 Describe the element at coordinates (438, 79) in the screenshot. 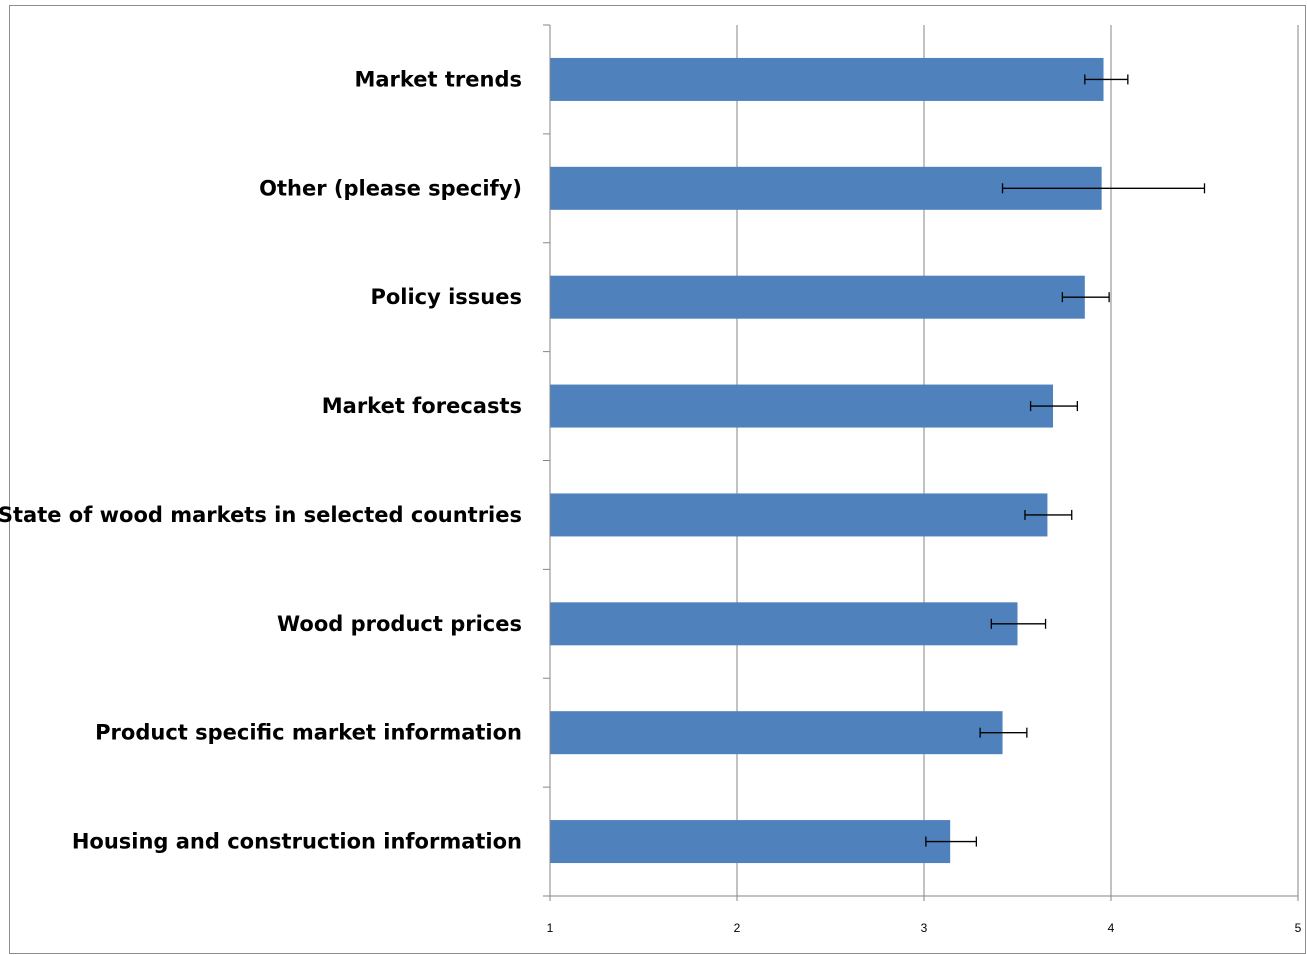

I see `category-label-0: Market trends` at that location.